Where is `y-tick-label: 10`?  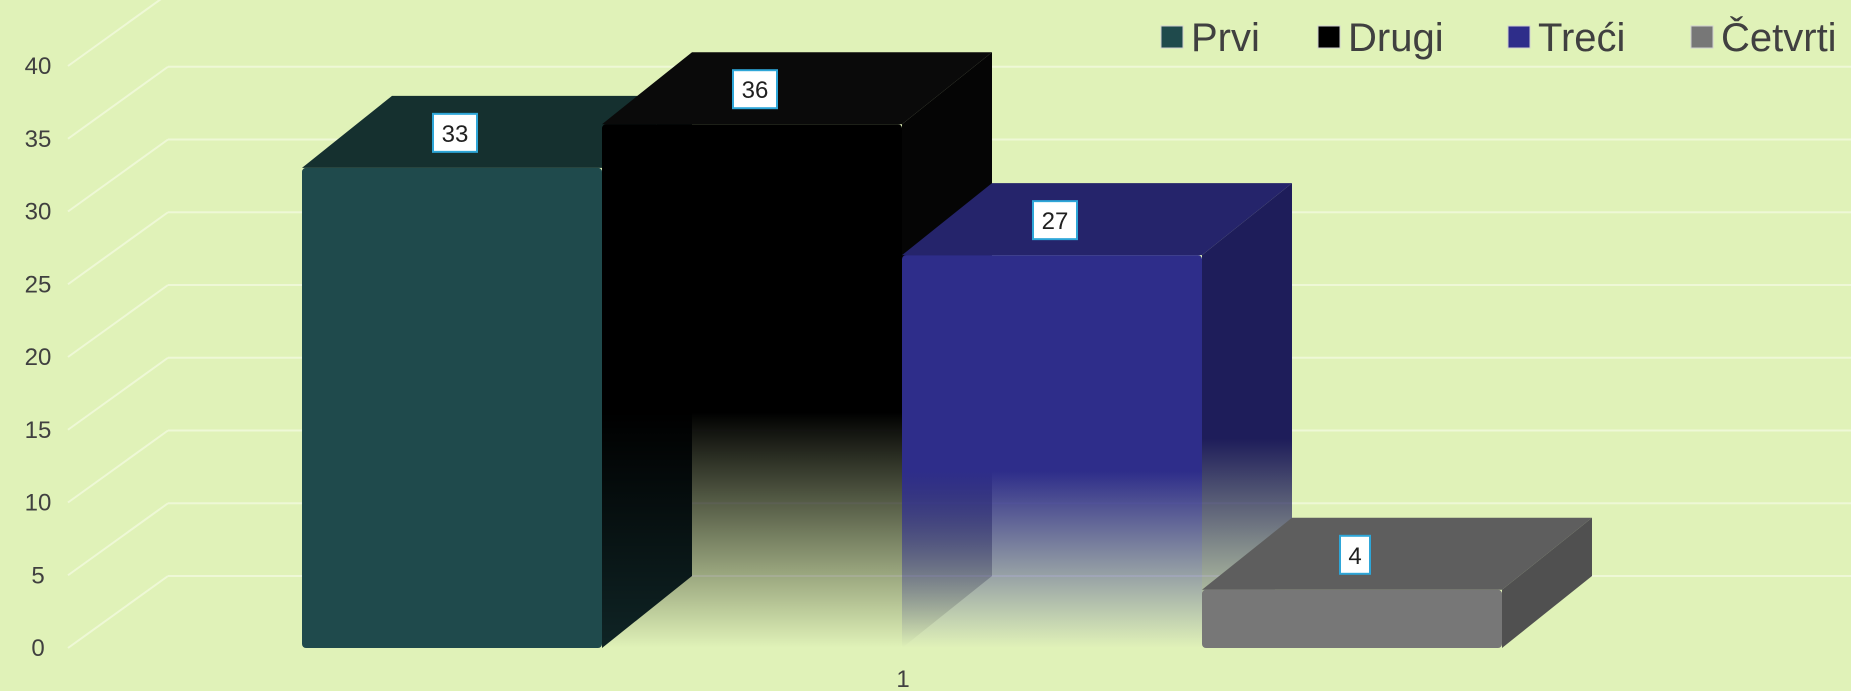
y-tick-label: 10 is located at coordinates (38, 503).